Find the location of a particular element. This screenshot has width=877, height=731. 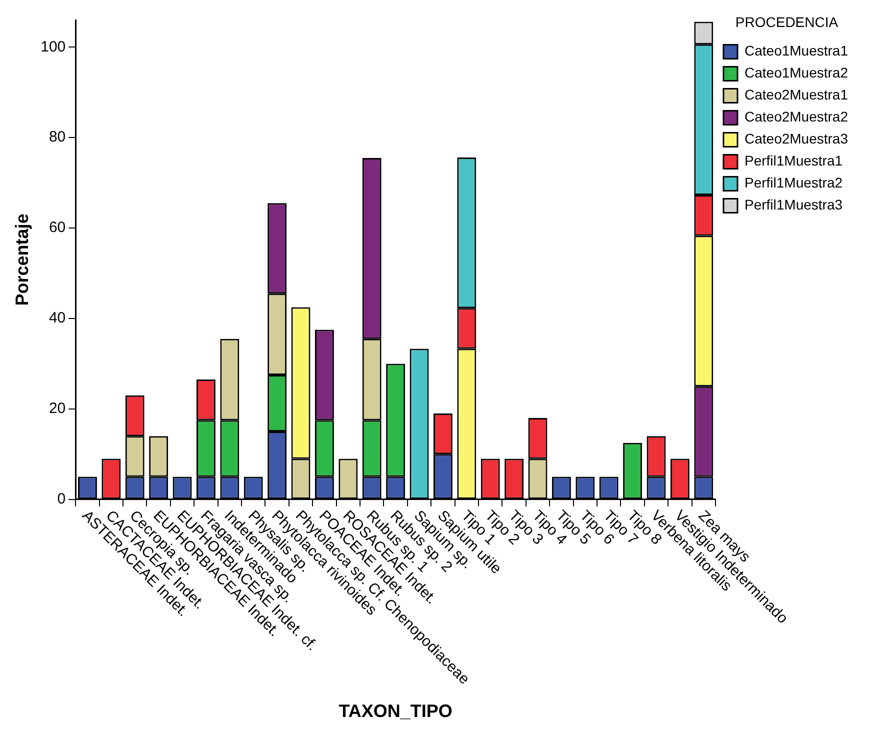

y-tick-label: 80 is located at coordinates (57, 137).